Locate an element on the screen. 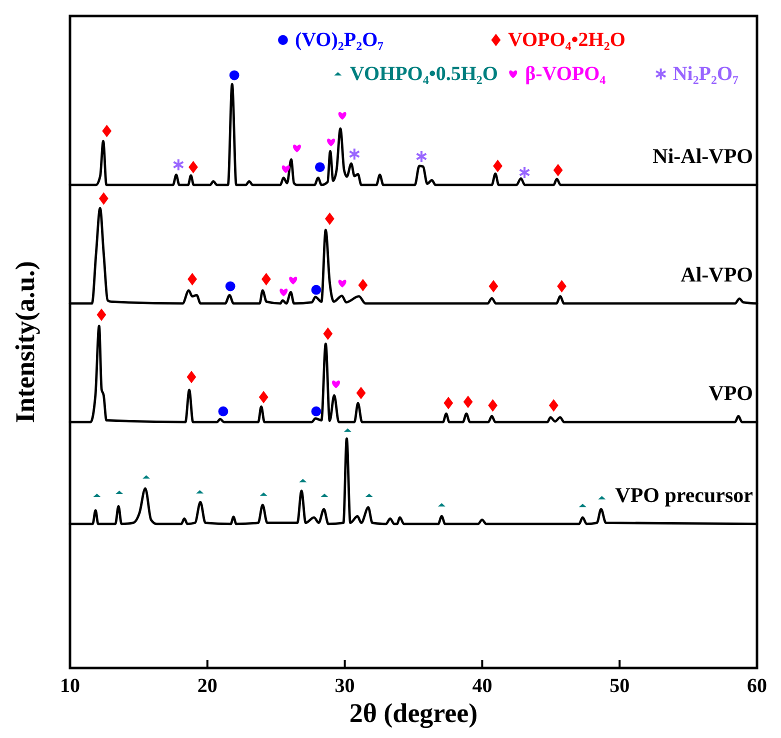 This screenshot has width=781, height=738. x-tick-label: 30 is located at coordinates (344, 686).